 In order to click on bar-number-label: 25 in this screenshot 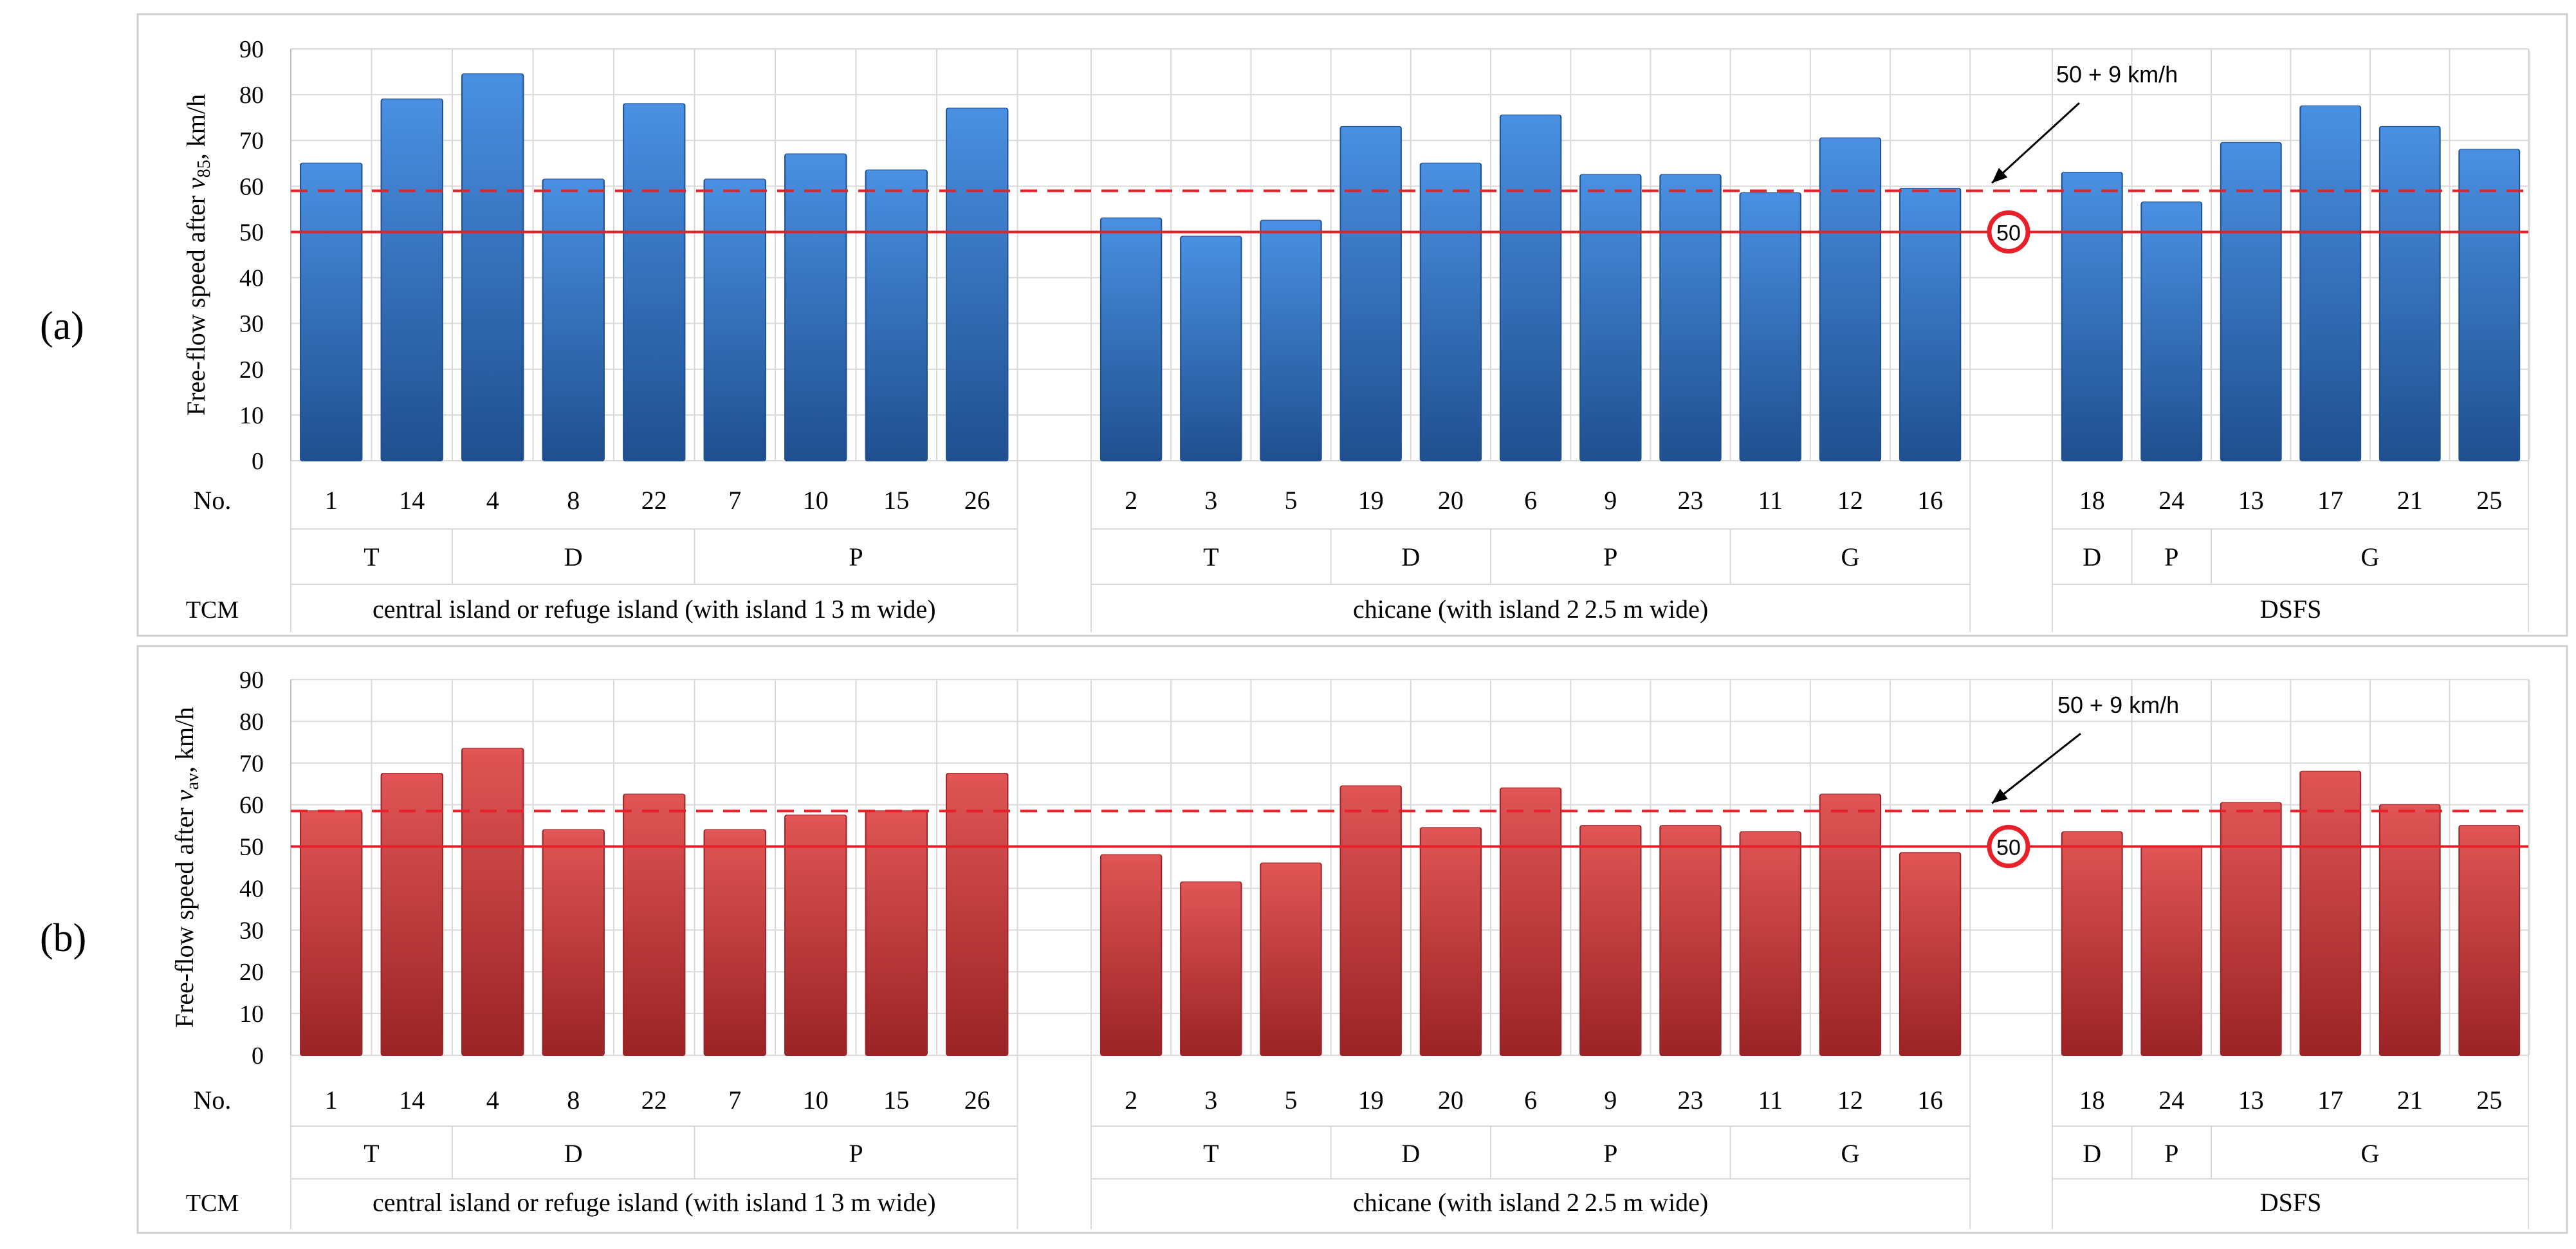, I will do `click(2489, 500)`.